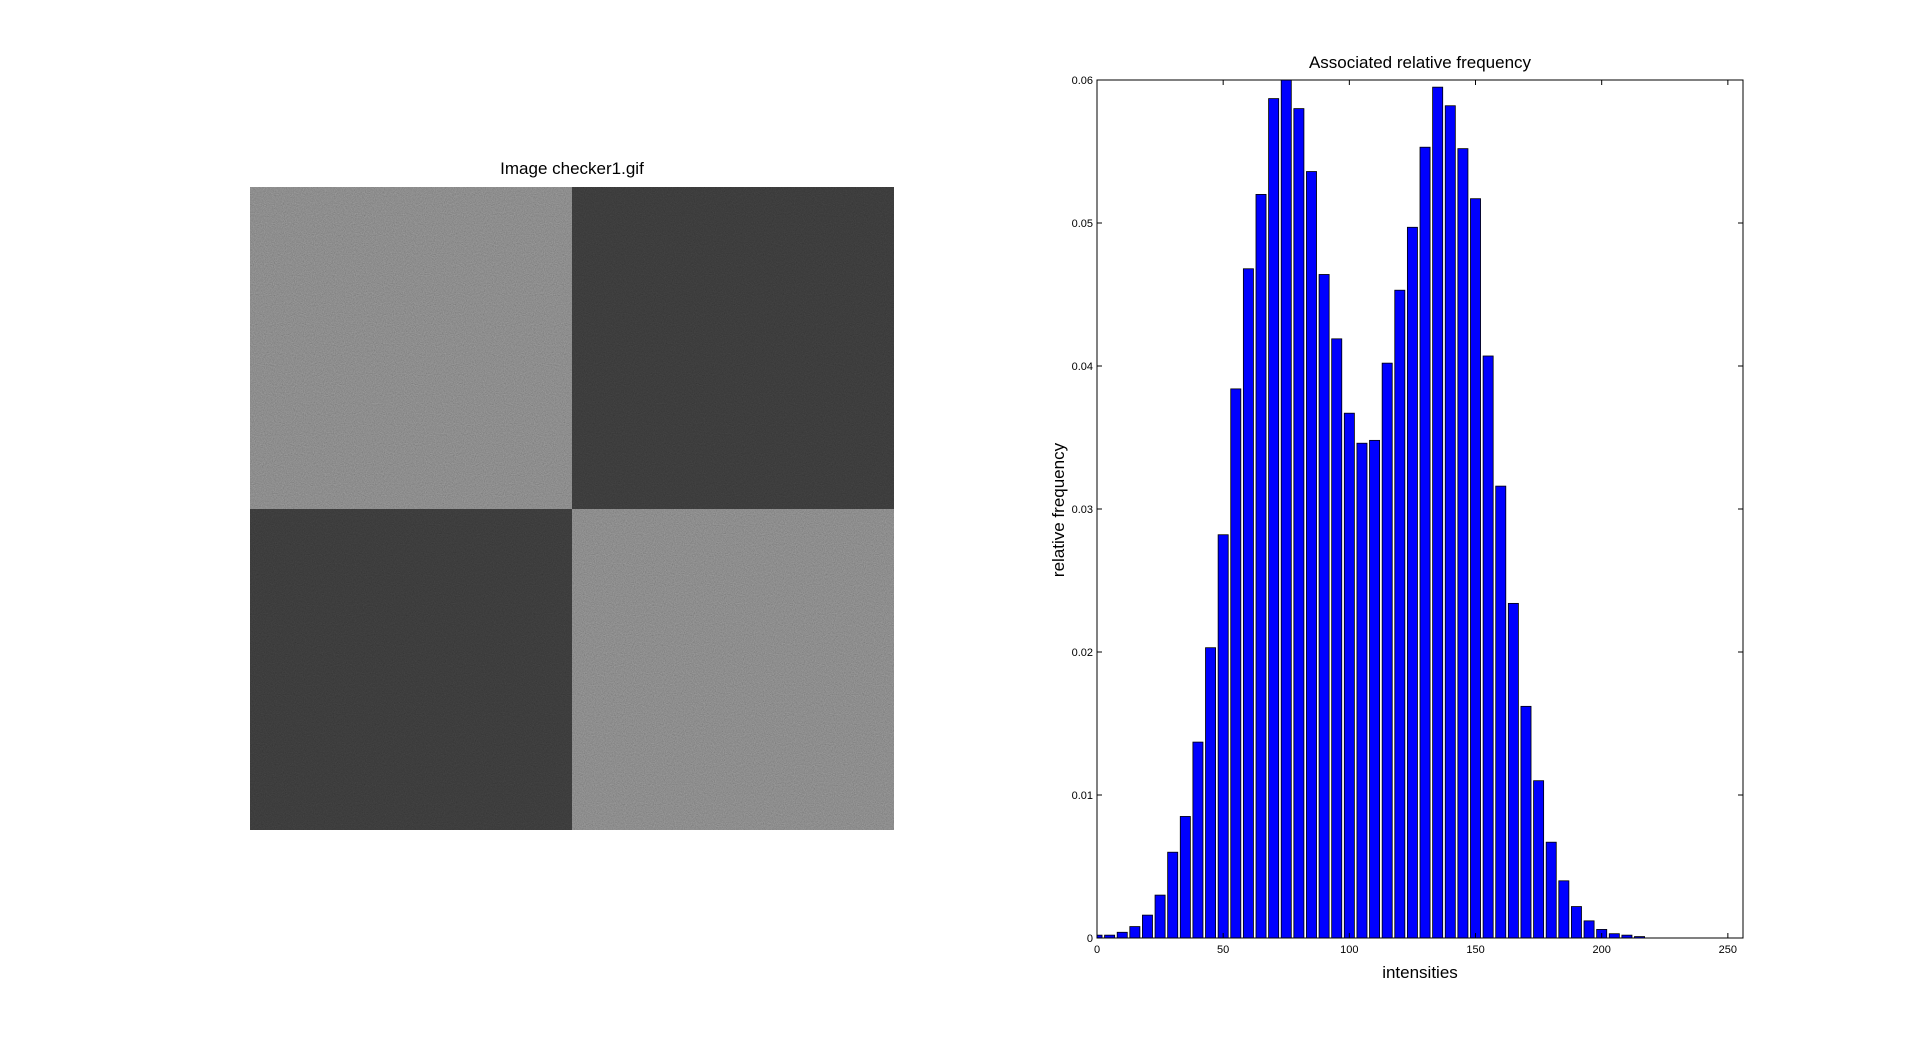 The width and height of the screenshot is (1917, 1054). What do you see at coordinates (1602, 950) in the screenshot?
I see `x-tick-label: 200` at bounding box center [1602, 950].